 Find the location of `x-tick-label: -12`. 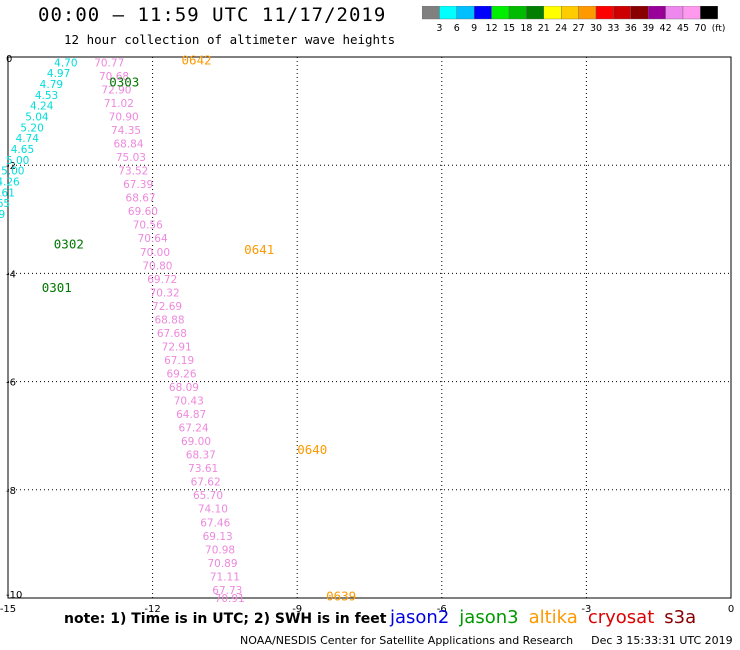

x-tick-label: -12 is located at coordinates (152, 609).